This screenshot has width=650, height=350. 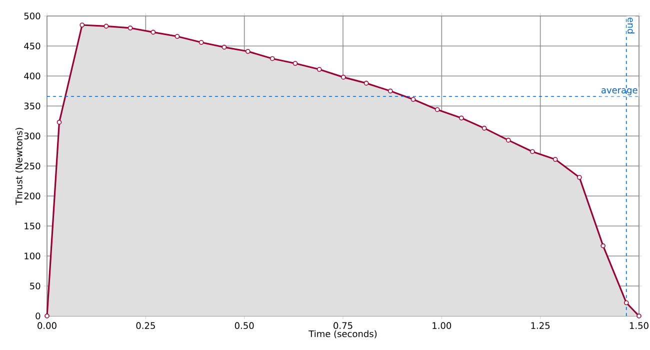 What do you see at coordinates (47, 325) in the screenshot?
I see `x-tick-label: 0.00` at bounding box center [47, 325].